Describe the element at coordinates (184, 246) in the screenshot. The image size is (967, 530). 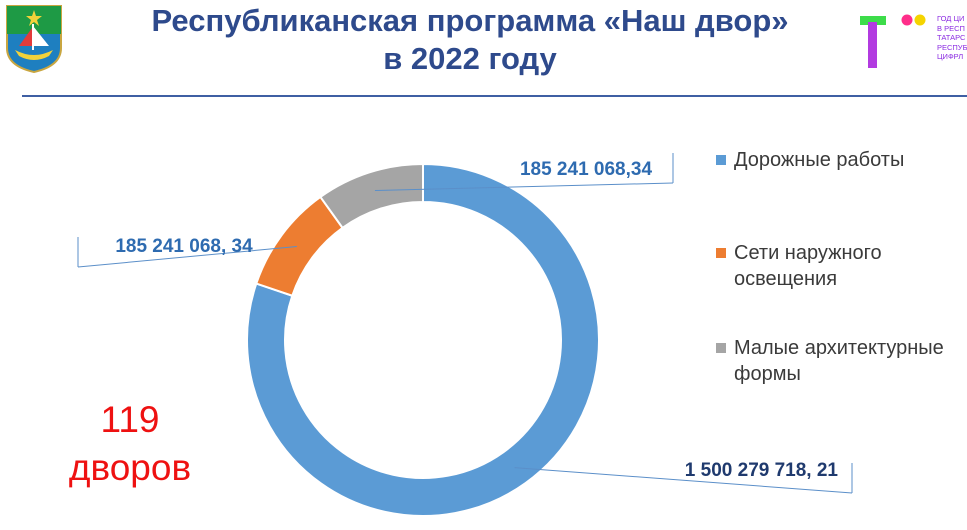
I see `data-label-1: 185 241 068, 34` at that location.